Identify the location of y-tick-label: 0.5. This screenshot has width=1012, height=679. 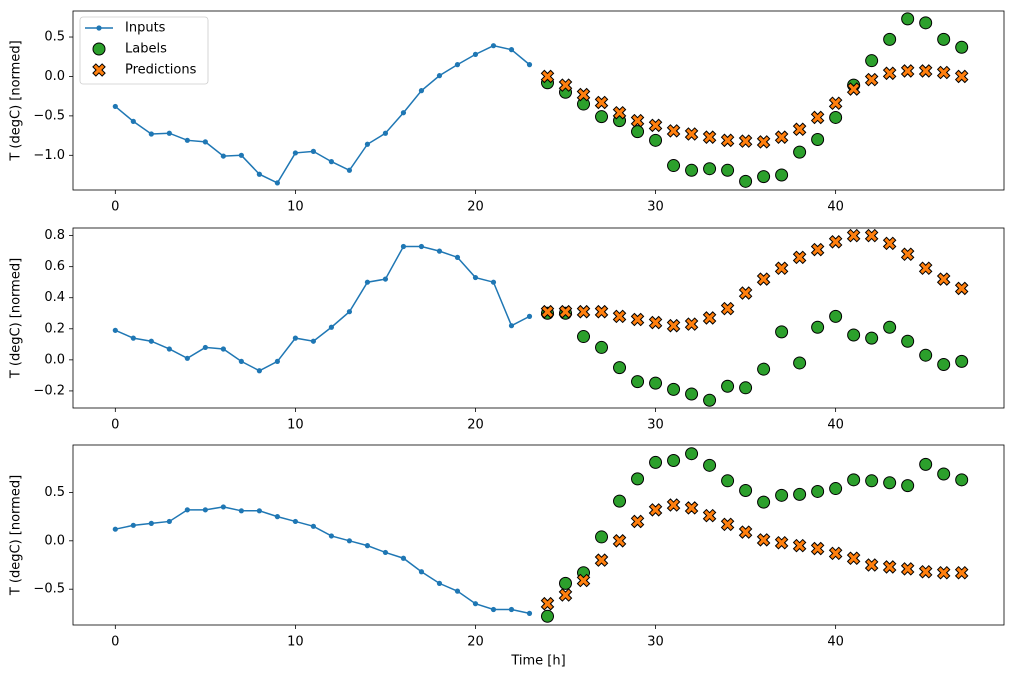
(54, 37).